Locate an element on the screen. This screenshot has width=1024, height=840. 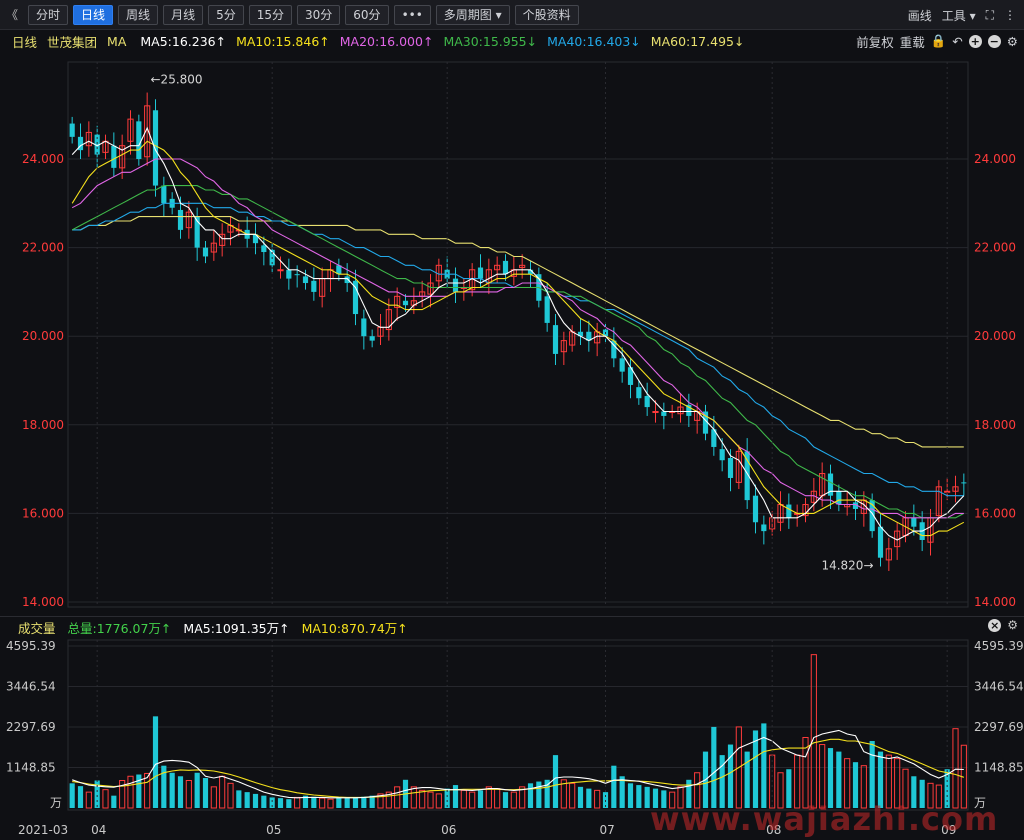
y-tick-label-left: 18.000 is located at coordinates (43, 425).